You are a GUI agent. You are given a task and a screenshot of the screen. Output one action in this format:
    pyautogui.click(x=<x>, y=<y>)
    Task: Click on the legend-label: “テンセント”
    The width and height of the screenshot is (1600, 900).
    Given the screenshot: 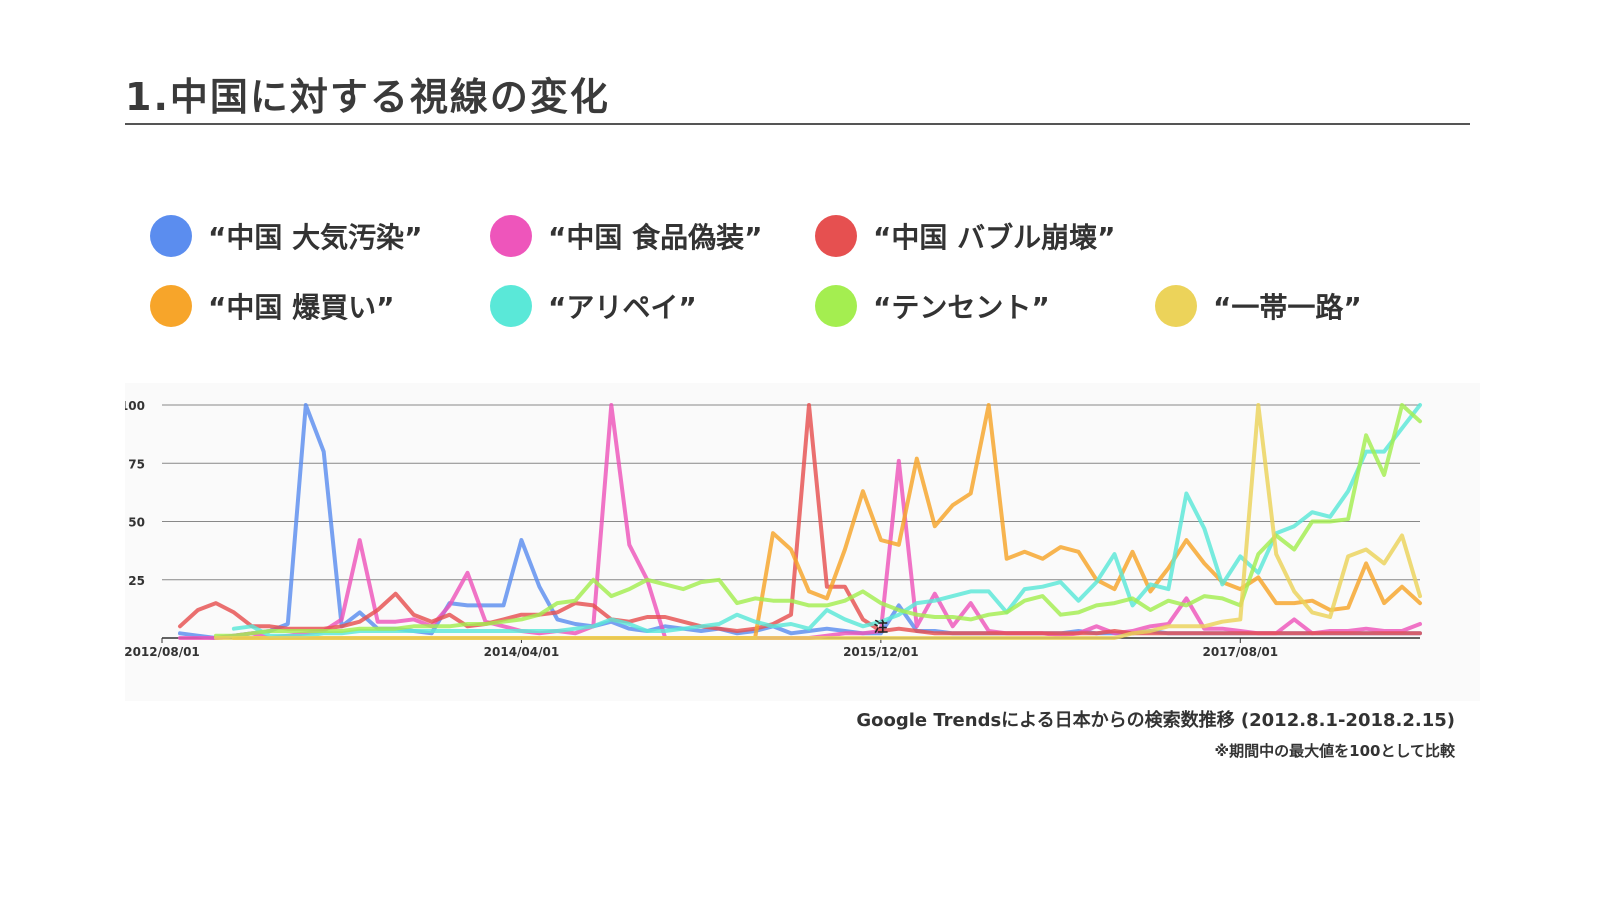 What is the action you would take?
    pyautogui.click(x=961, y=307)
    